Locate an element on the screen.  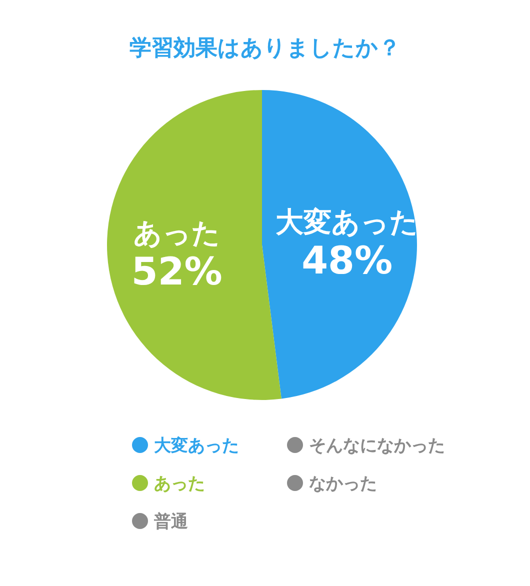
legend-label: 普通 is located at coordinates (170, 521).